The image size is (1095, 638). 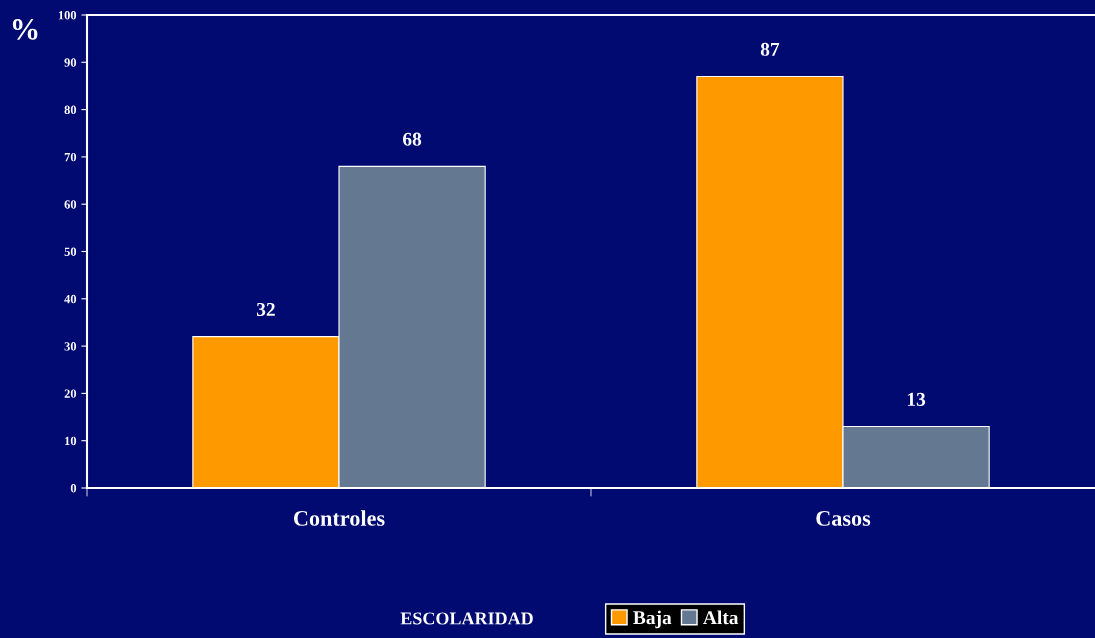 What do you see at coordinates (70, 204) in the screenshot?
I see `y-tick-label: 60` at bounding box center [70, 204].